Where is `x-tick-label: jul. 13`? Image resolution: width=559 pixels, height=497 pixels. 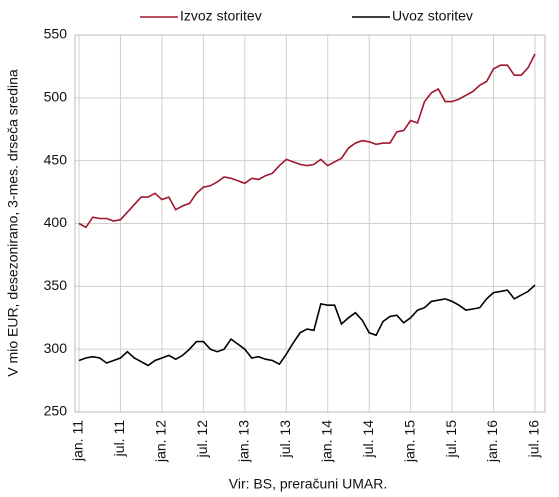
x-tick-label: jul. 13 is located at coordinates (285, 439).